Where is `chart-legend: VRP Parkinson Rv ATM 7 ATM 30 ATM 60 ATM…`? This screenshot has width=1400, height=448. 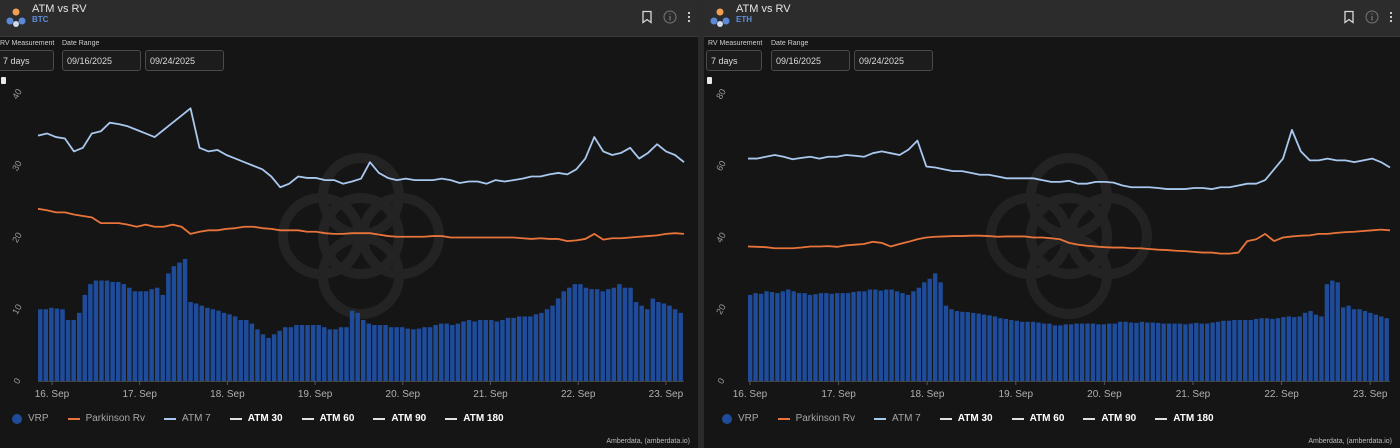
chart-legend: VRP Parkinson Rv ATM 7 ATM 30 ATM 60 ATM… is located at coordinates (977, 418).